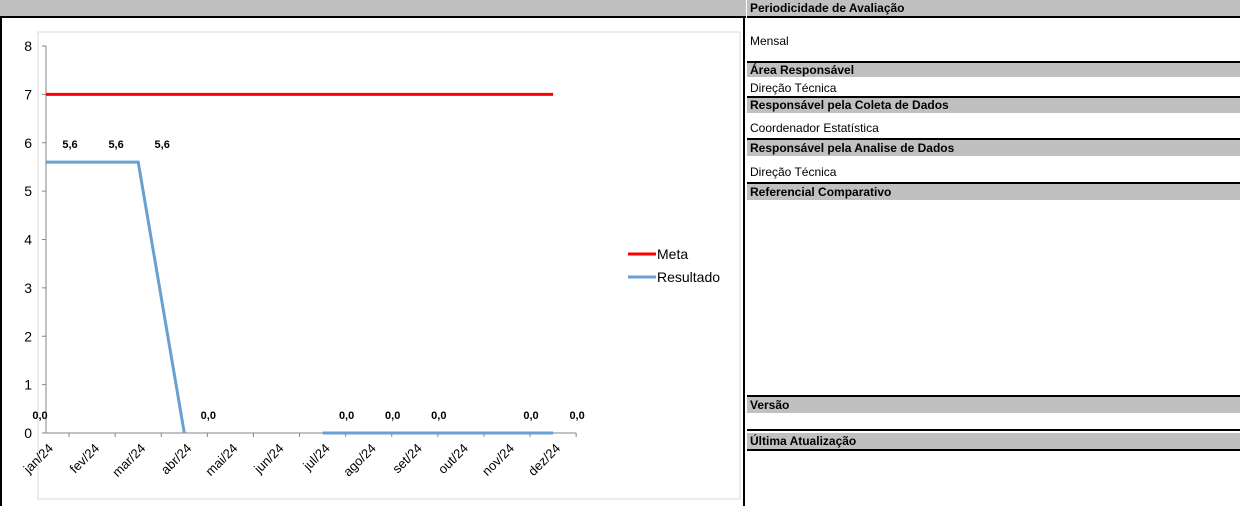 The image size is (1240, 506). I want to click on x-tick-label: mar/24, so click(128, 460).